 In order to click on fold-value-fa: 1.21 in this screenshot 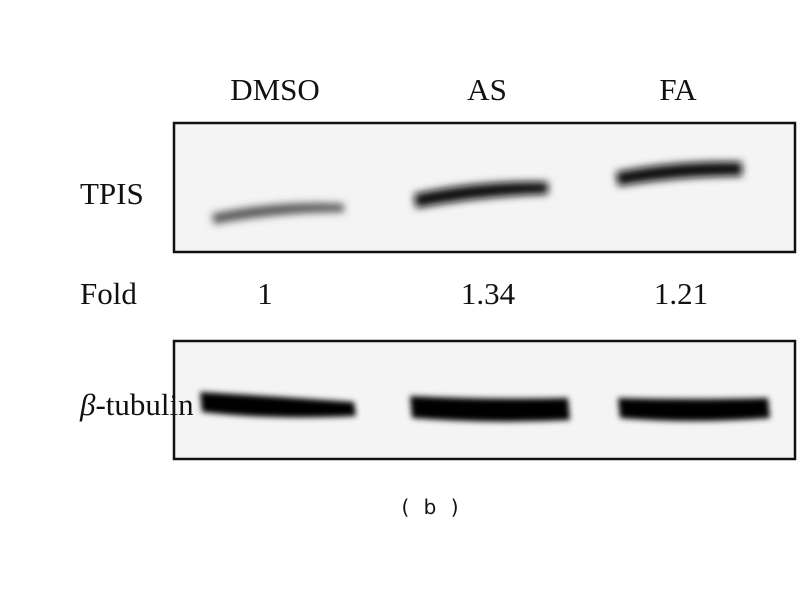, I will do `click(681, 293)`.